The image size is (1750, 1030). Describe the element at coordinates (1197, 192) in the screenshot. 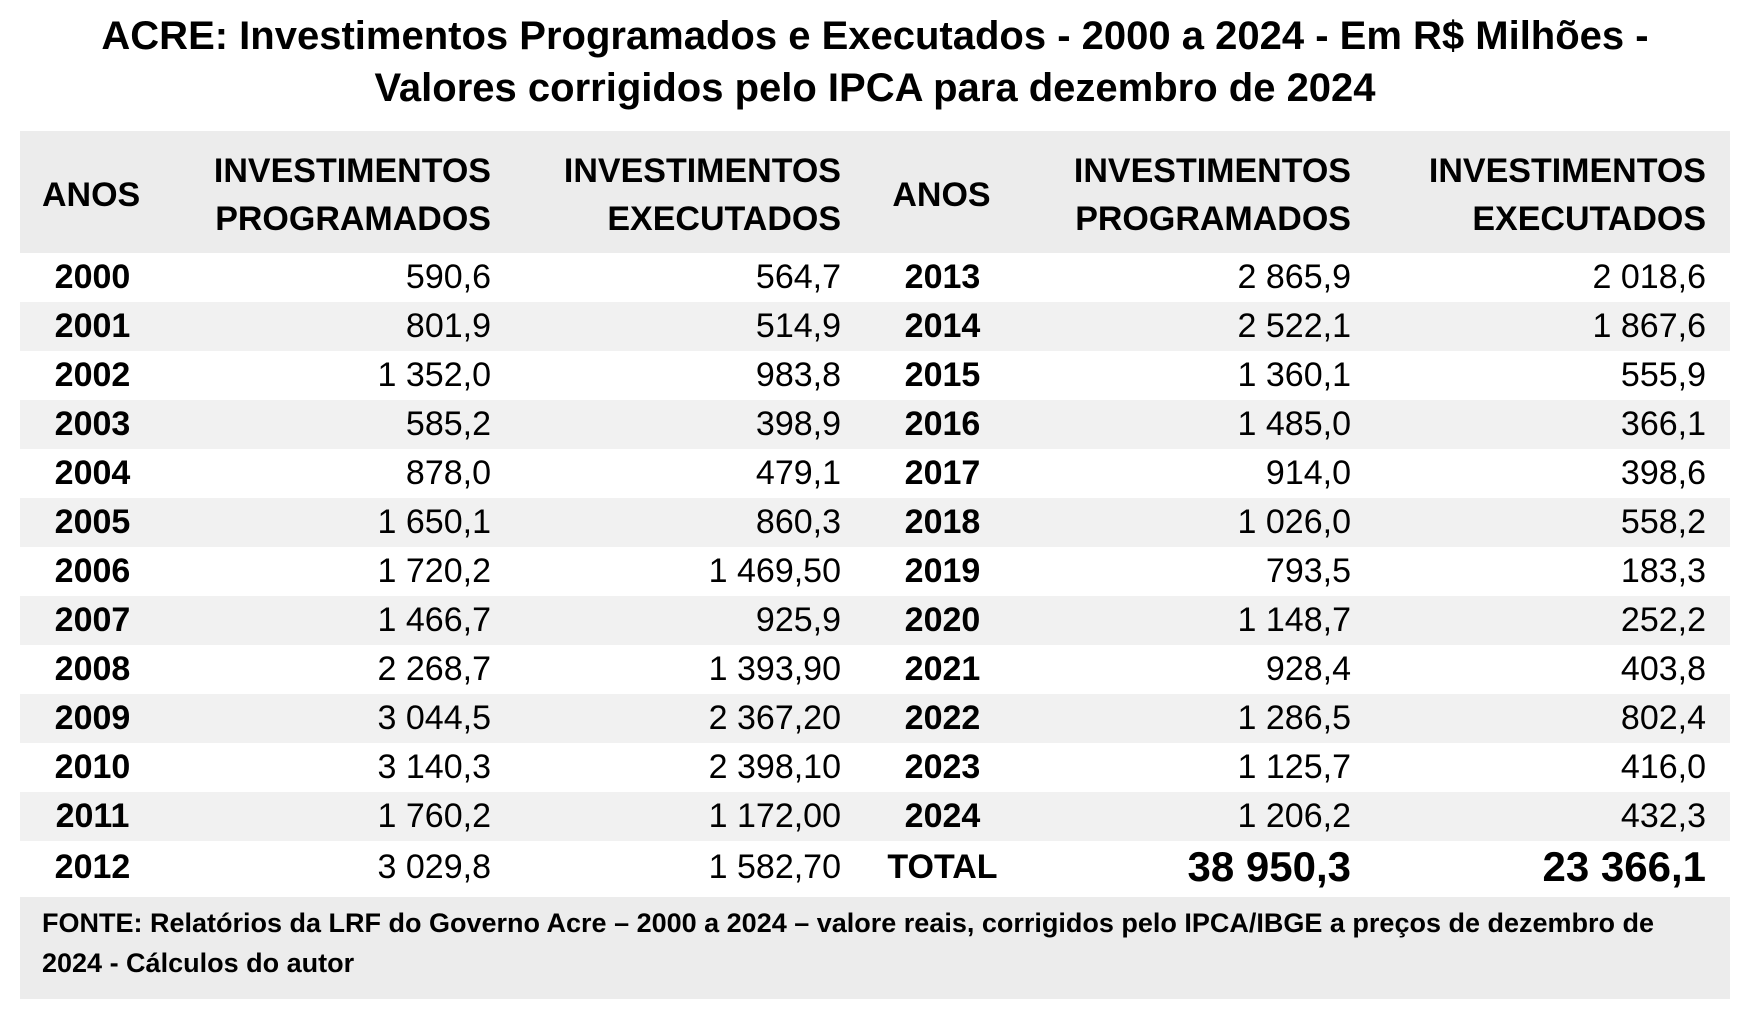

I see `header-programados-right: INVESTIMENTOS PROGRAMADOS` at that location.